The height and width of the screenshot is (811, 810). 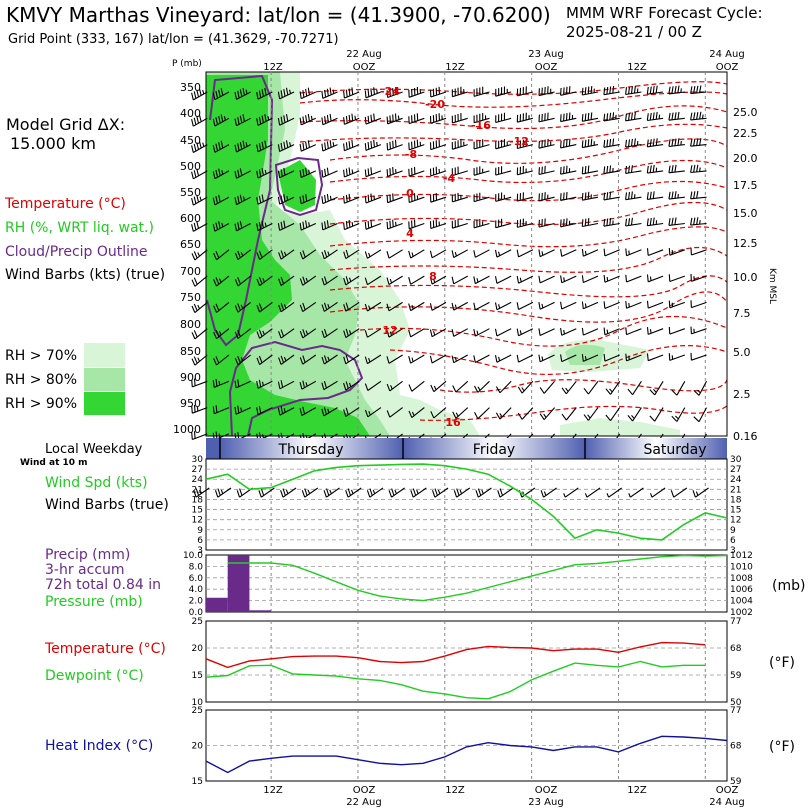 What do you see at coordinates (741, 602) in the screenshot?
I see `axis-tick-label: 1004` at bounding box center [741, 602].